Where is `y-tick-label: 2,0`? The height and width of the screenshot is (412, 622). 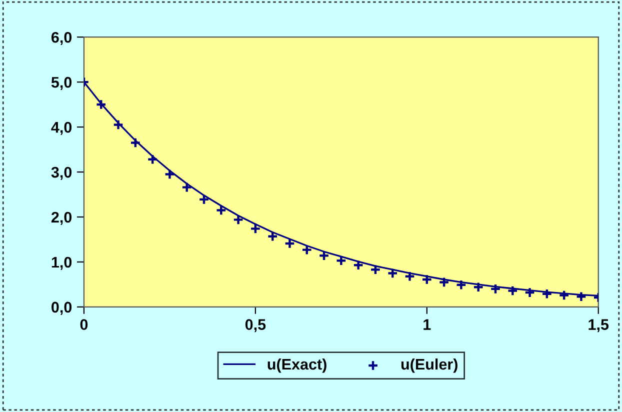 y-tick-label: 2,0 is located at coordinates (61, 218).